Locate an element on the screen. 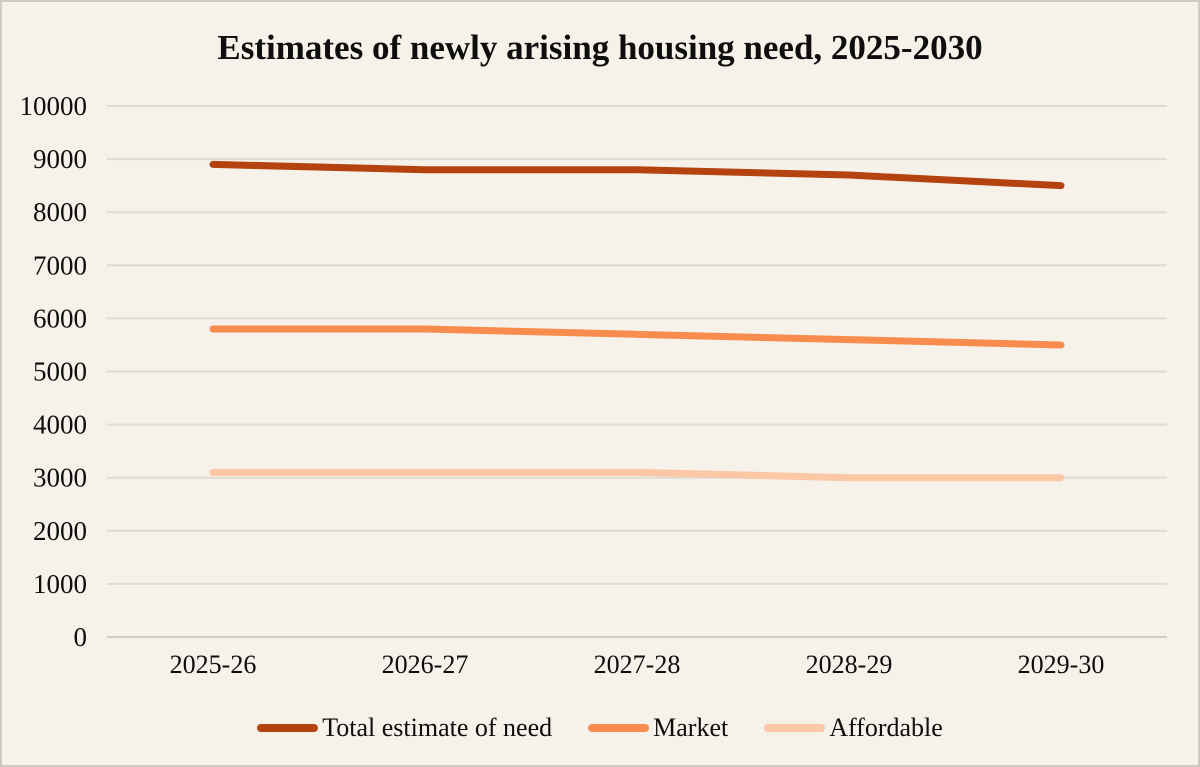 The image size is (1200, 767). y-tick-label: 2000 is located at coordinates (60, 531).